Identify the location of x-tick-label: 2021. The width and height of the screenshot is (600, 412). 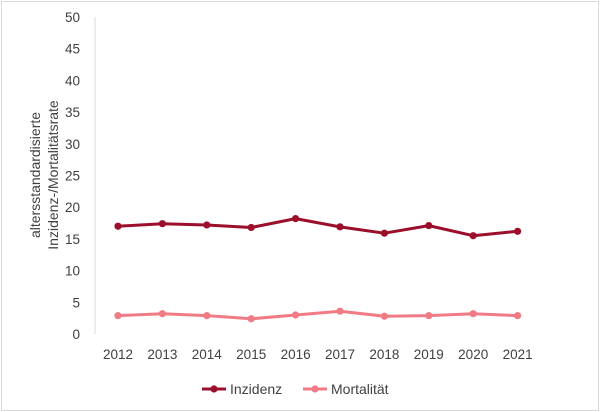
(518, 354).